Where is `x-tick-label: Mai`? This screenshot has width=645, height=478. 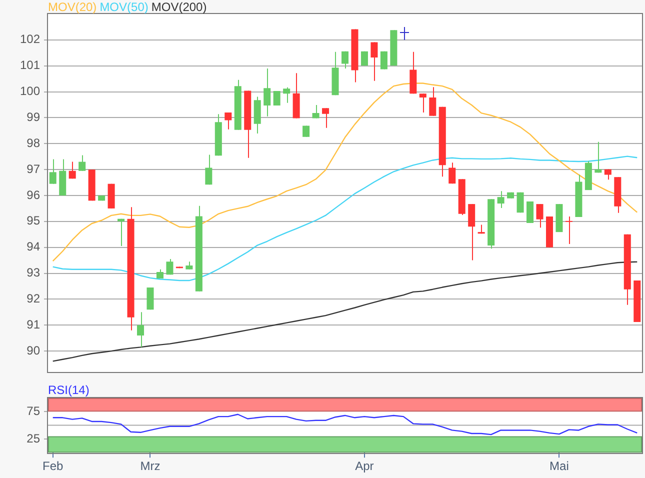
x-tick-label: Mai is located at coordinates (559, 466).